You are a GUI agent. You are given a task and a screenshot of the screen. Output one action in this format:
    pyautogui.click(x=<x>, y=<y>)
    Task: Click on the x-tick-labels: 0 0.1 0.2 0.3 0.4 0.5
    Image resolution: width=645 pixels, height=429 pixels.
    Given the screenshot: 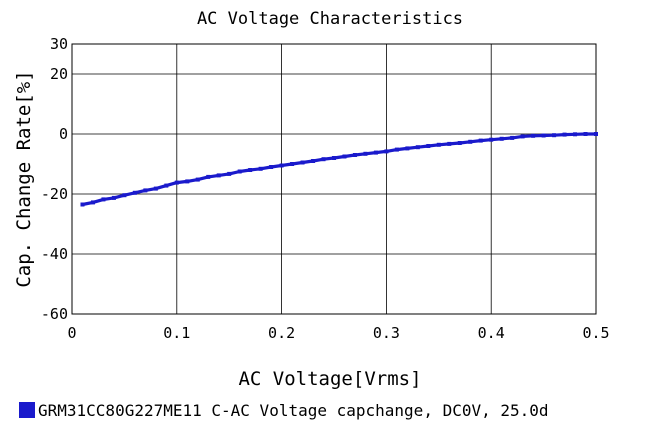 What is the action you would take?
    pyautogui.click(x=338, y=333)
    